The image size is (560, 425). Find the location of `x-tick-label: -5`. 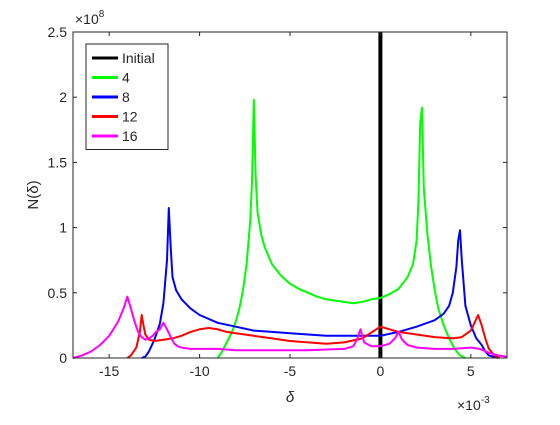

x-tick-label: -5 is located at coordinates (290, 371).